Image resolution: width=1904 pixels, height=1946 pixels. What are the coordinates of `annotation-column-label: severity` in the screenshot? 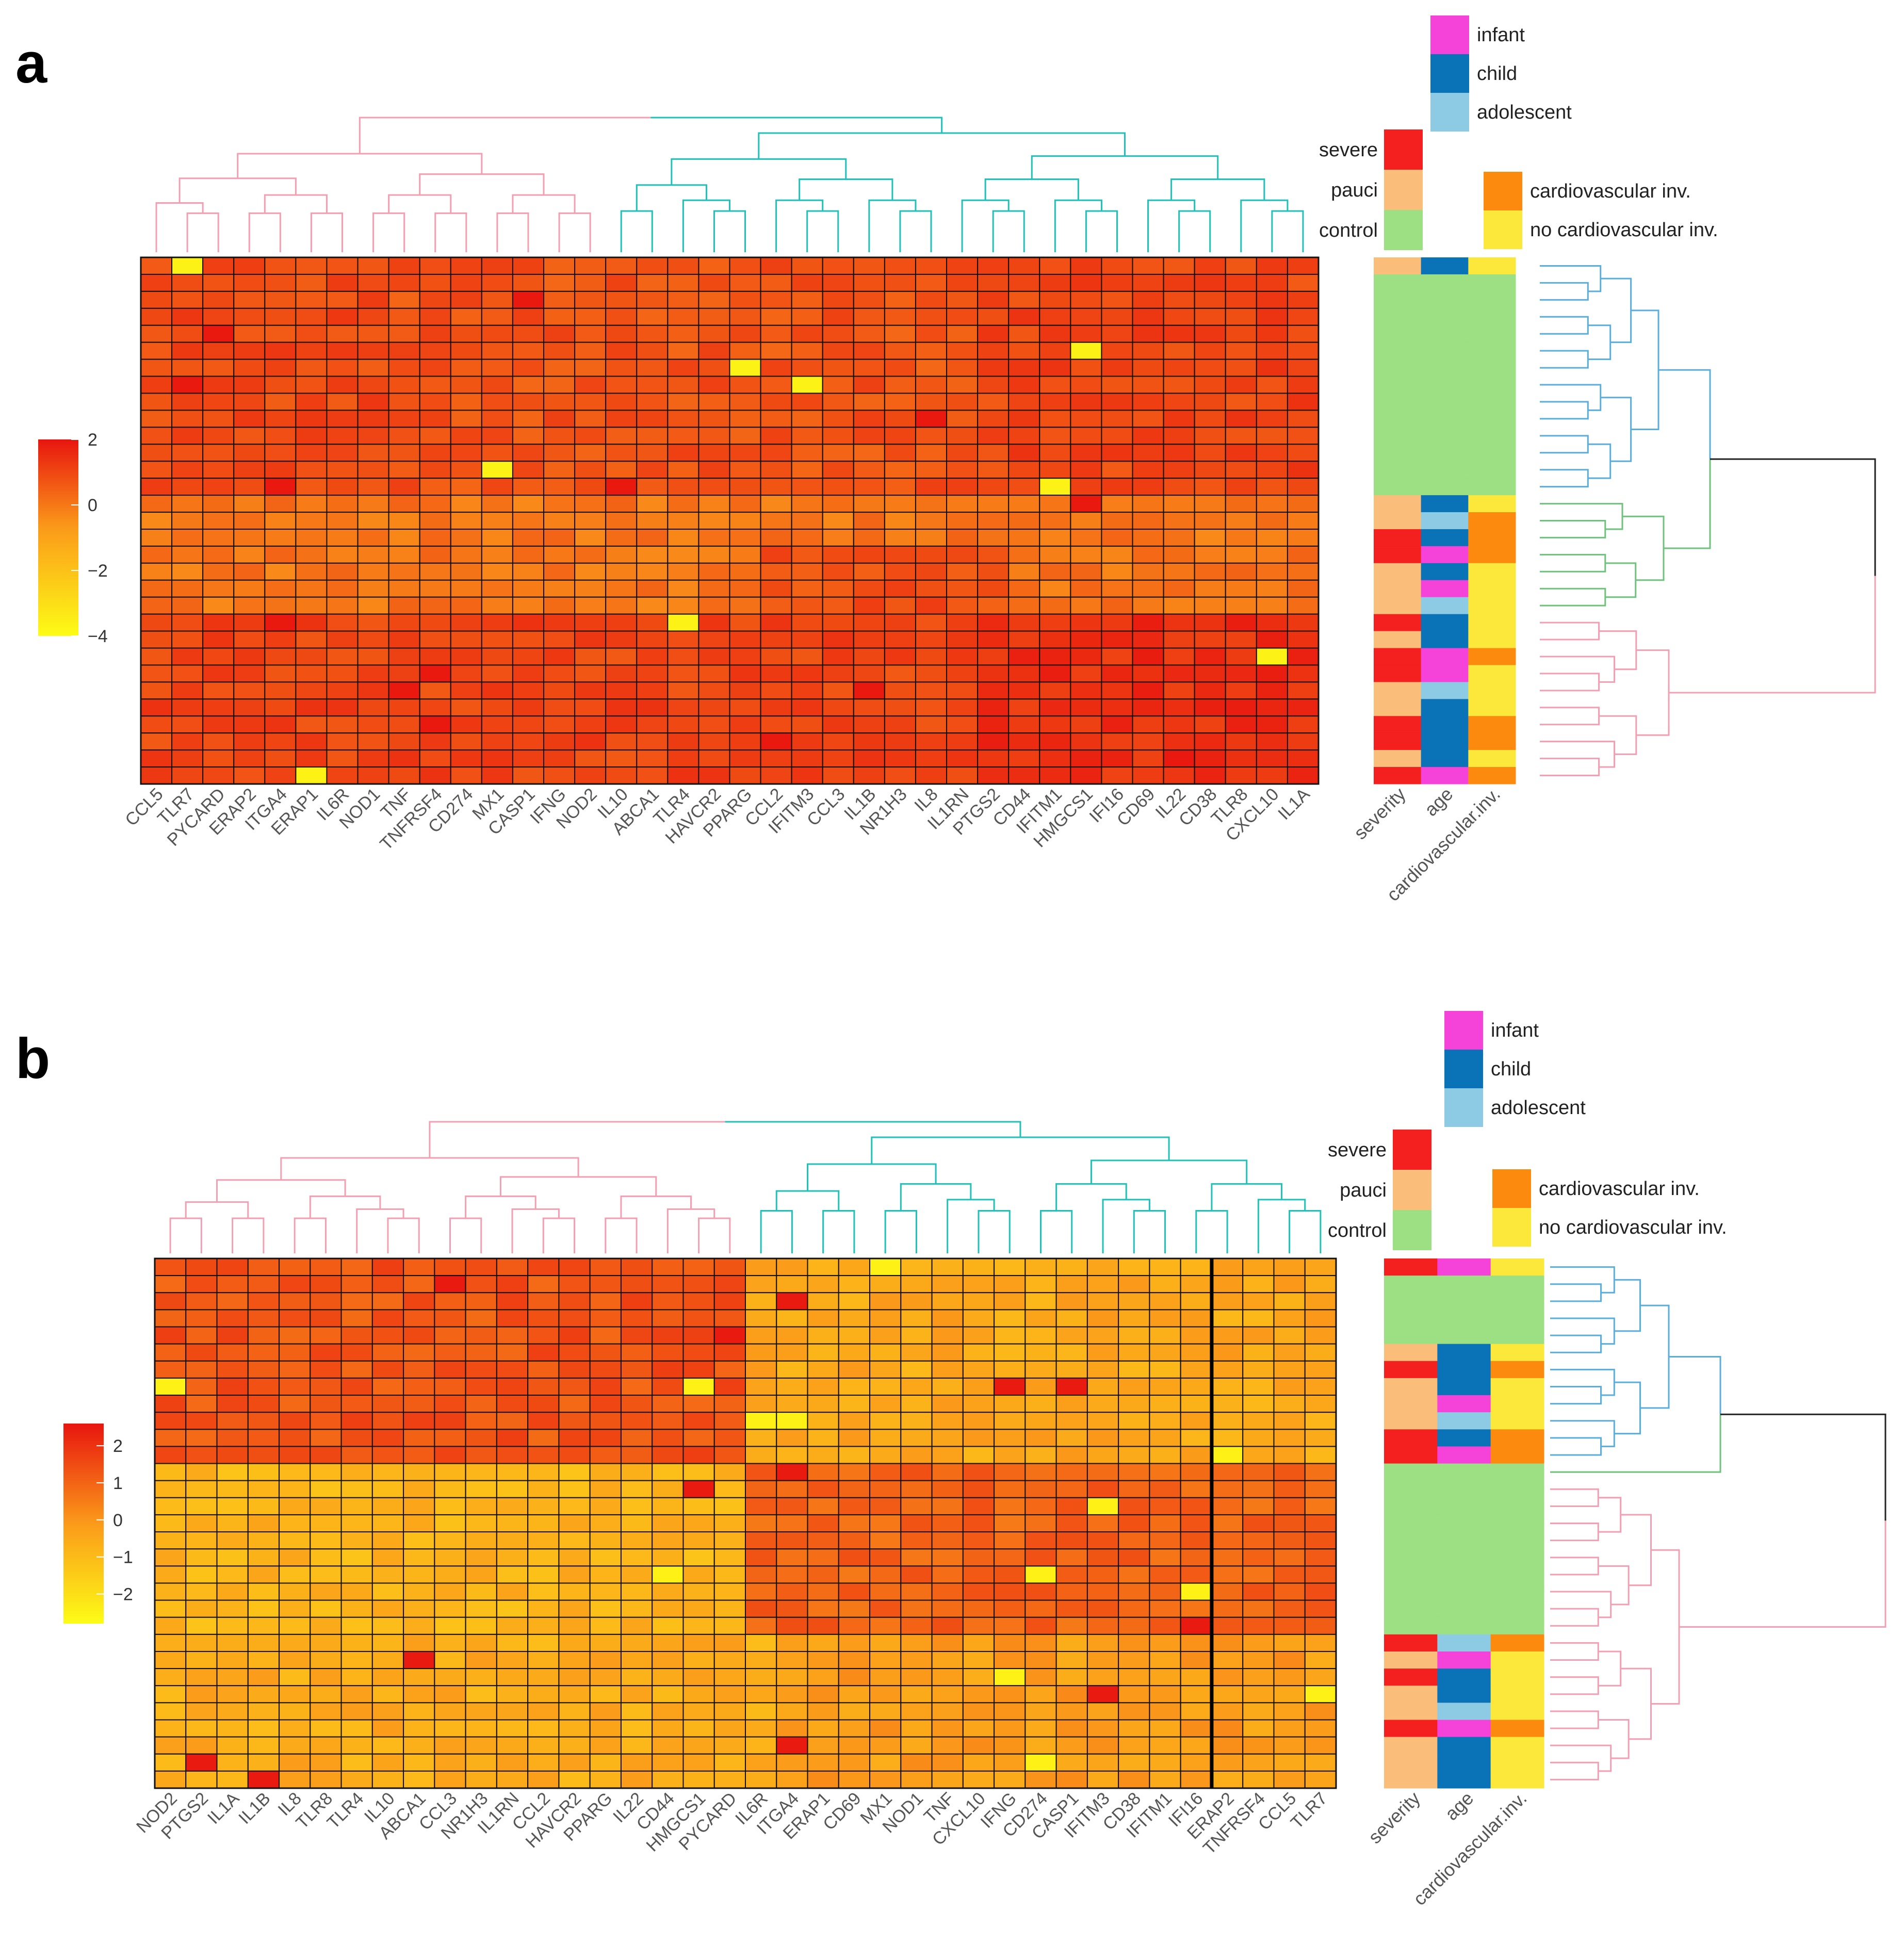 It's located at (1379, 813).